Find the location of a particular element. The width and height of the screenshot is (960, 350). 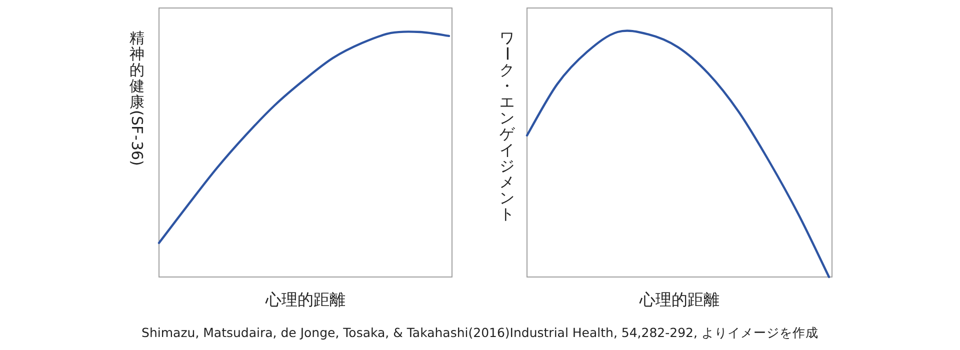

text: 精神的健康(SF-36) is located at coordinates (137, 97).